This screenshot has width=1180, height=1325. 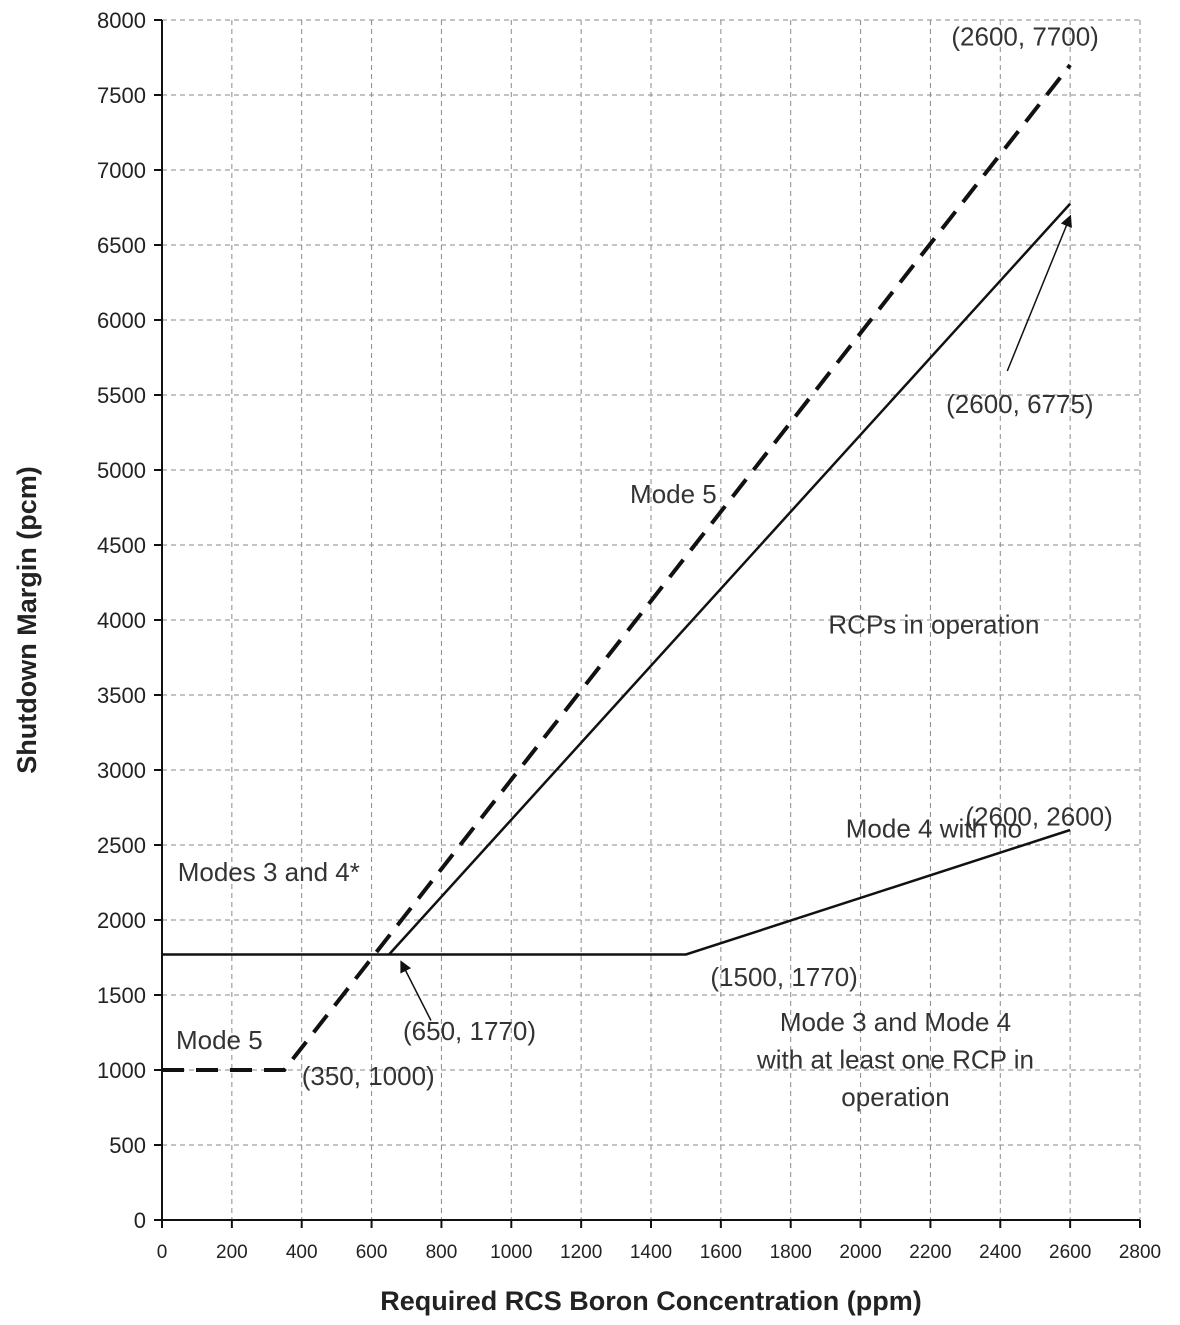 I want to click on x-tick-label: 2400, so click(x=1000, y=1252).